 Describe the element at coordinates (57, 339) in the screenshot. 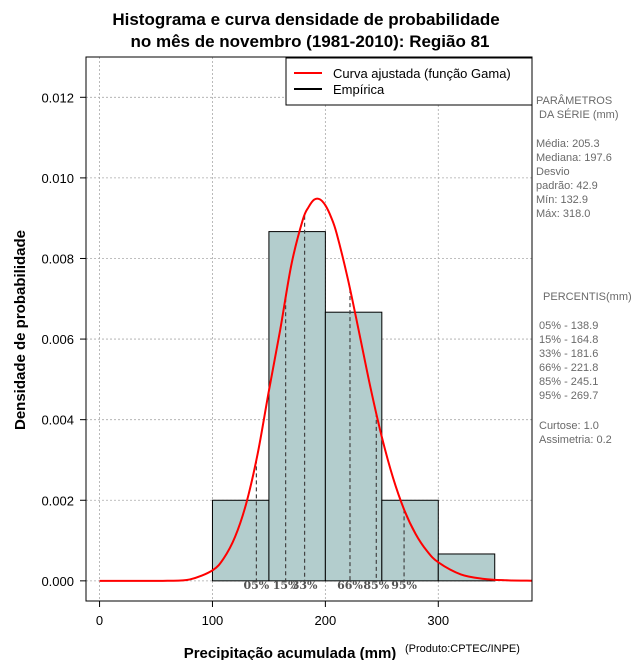

I see `y-tick-label: 0.006` at that location.